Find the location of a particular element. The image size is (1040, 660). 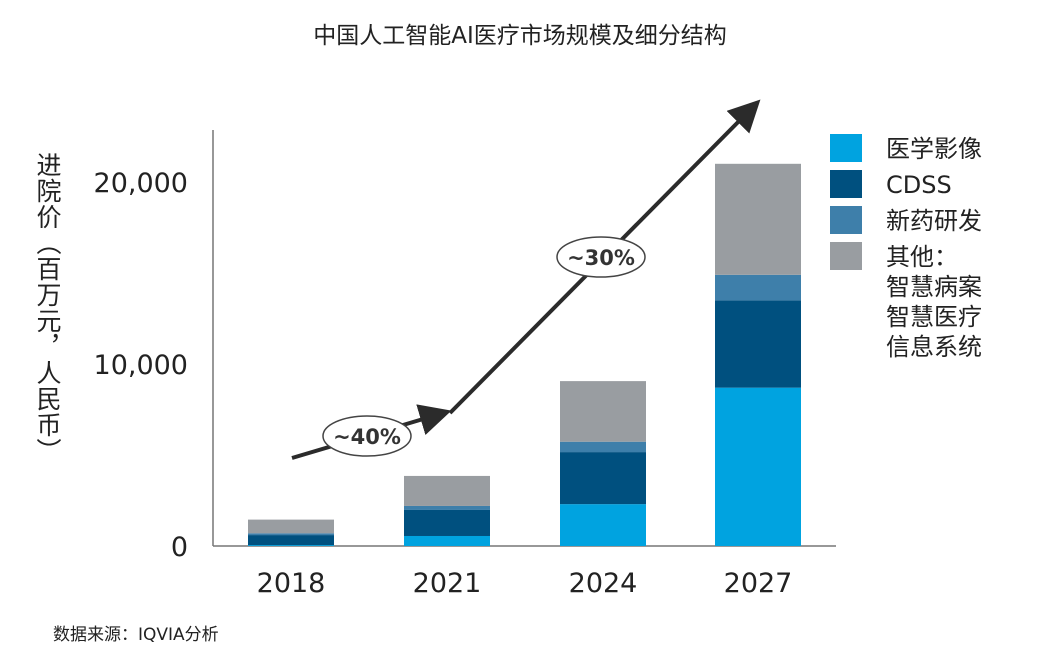

legend-item: CDSS is located at coordinates (906, 188).